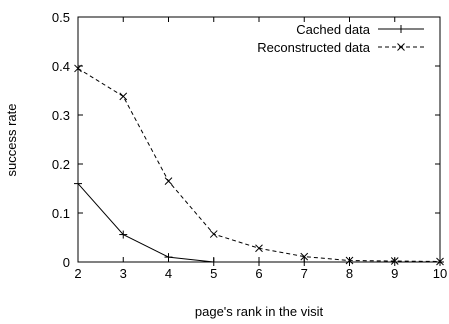  What do you see at coordinates (394, 273) in the screenshot?
I see `x-tick-label: 9` at bounding box center [394, 273].